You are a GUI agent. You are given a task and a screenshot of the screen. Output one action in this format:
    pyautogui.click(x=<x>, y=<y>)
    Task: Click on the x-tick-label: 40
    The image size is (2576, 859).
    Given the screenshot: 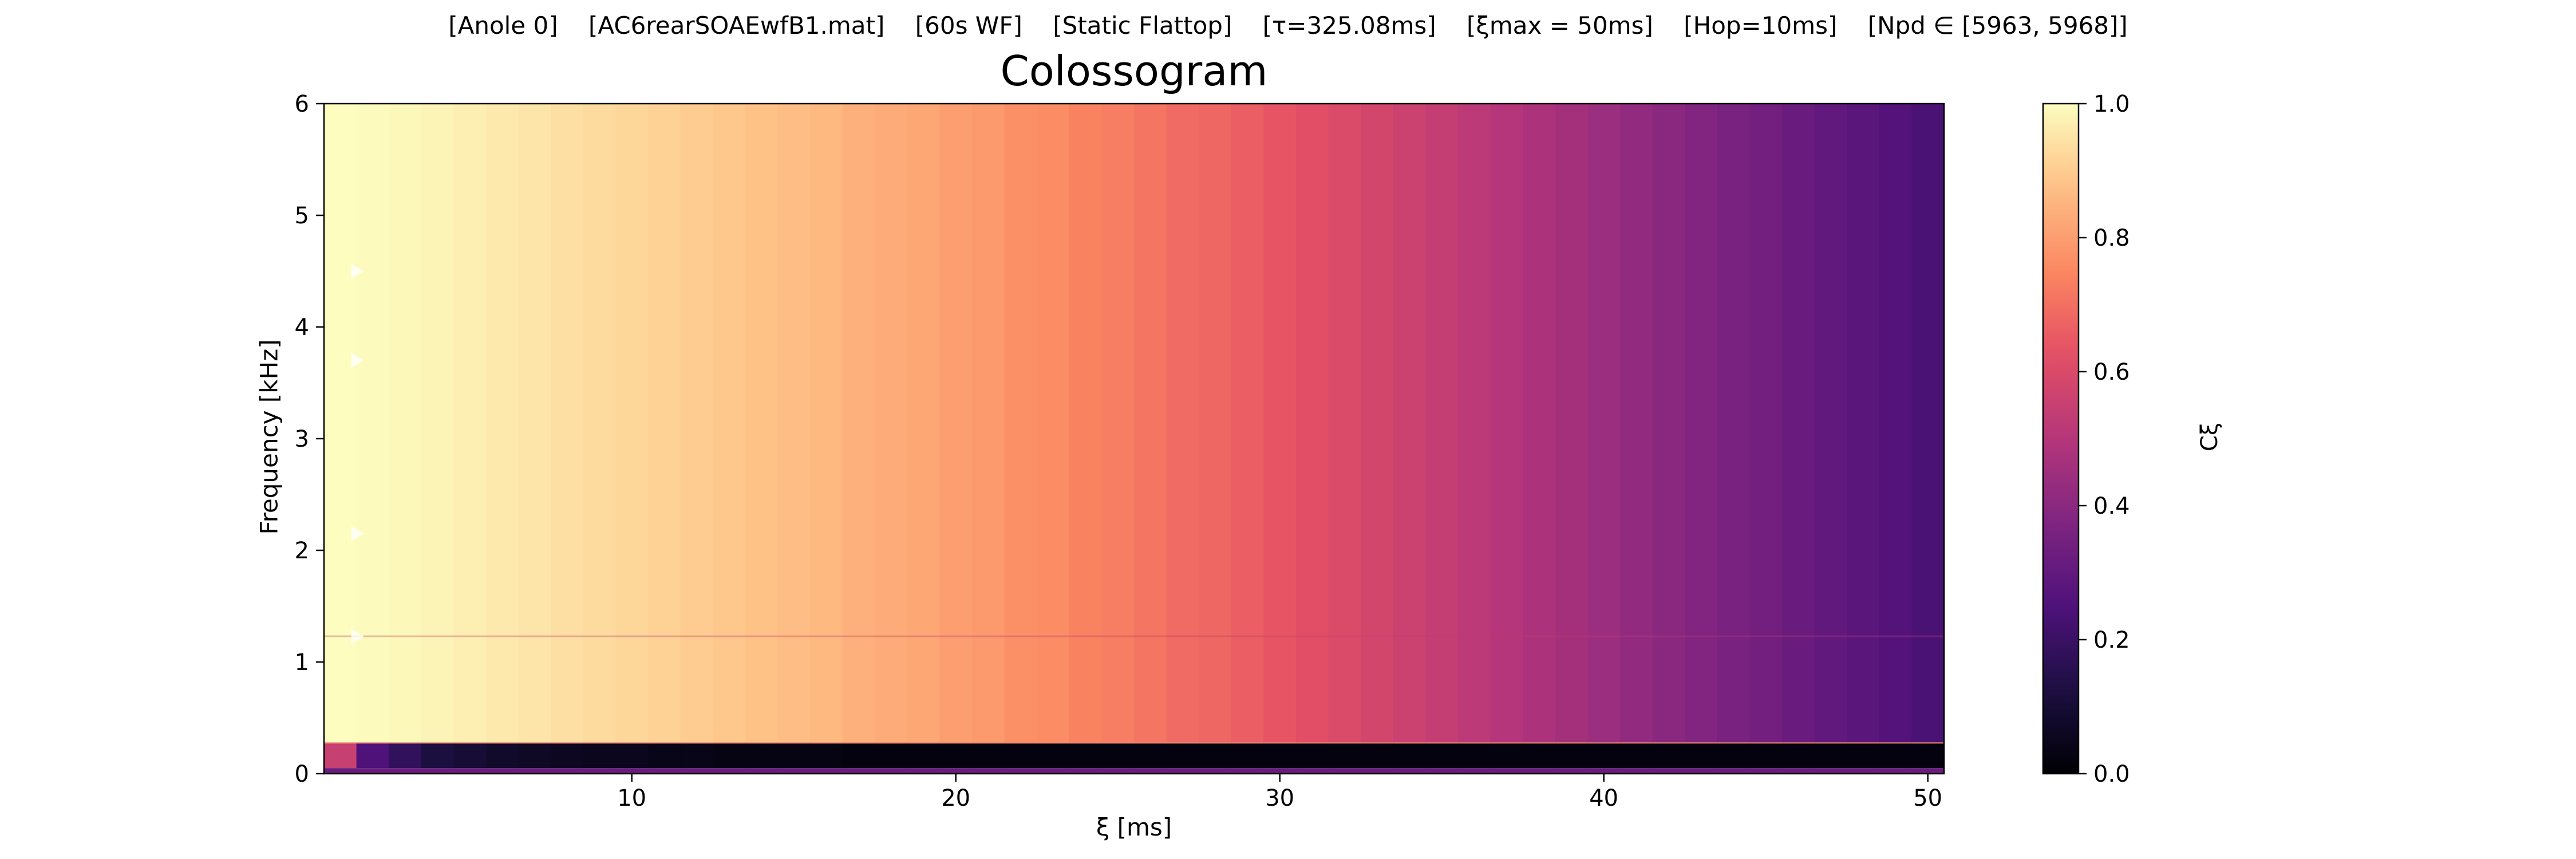 What is the action you would take?
    pyautogui.click(x=1603, y=798)
    